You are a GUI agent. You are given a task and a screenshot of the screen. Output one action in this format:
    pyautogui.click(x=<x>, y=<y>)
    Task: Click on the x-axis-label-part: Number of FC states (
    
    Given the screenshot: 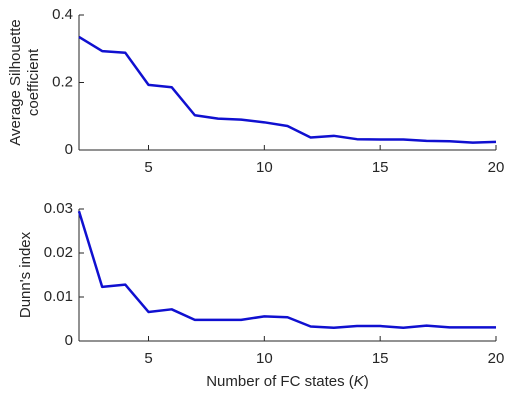 What is the action you would take?
    pyautogui.click(x=280, y=381)
    